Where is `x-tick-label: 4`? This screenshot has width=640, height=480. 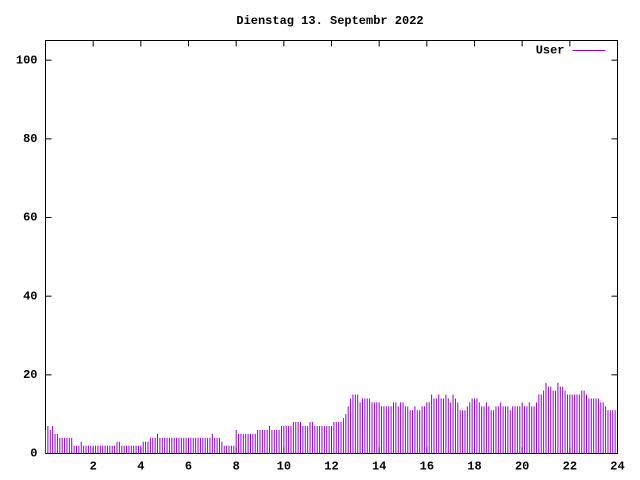 x-tick-label: 4 is located at coordinates (140, 467).